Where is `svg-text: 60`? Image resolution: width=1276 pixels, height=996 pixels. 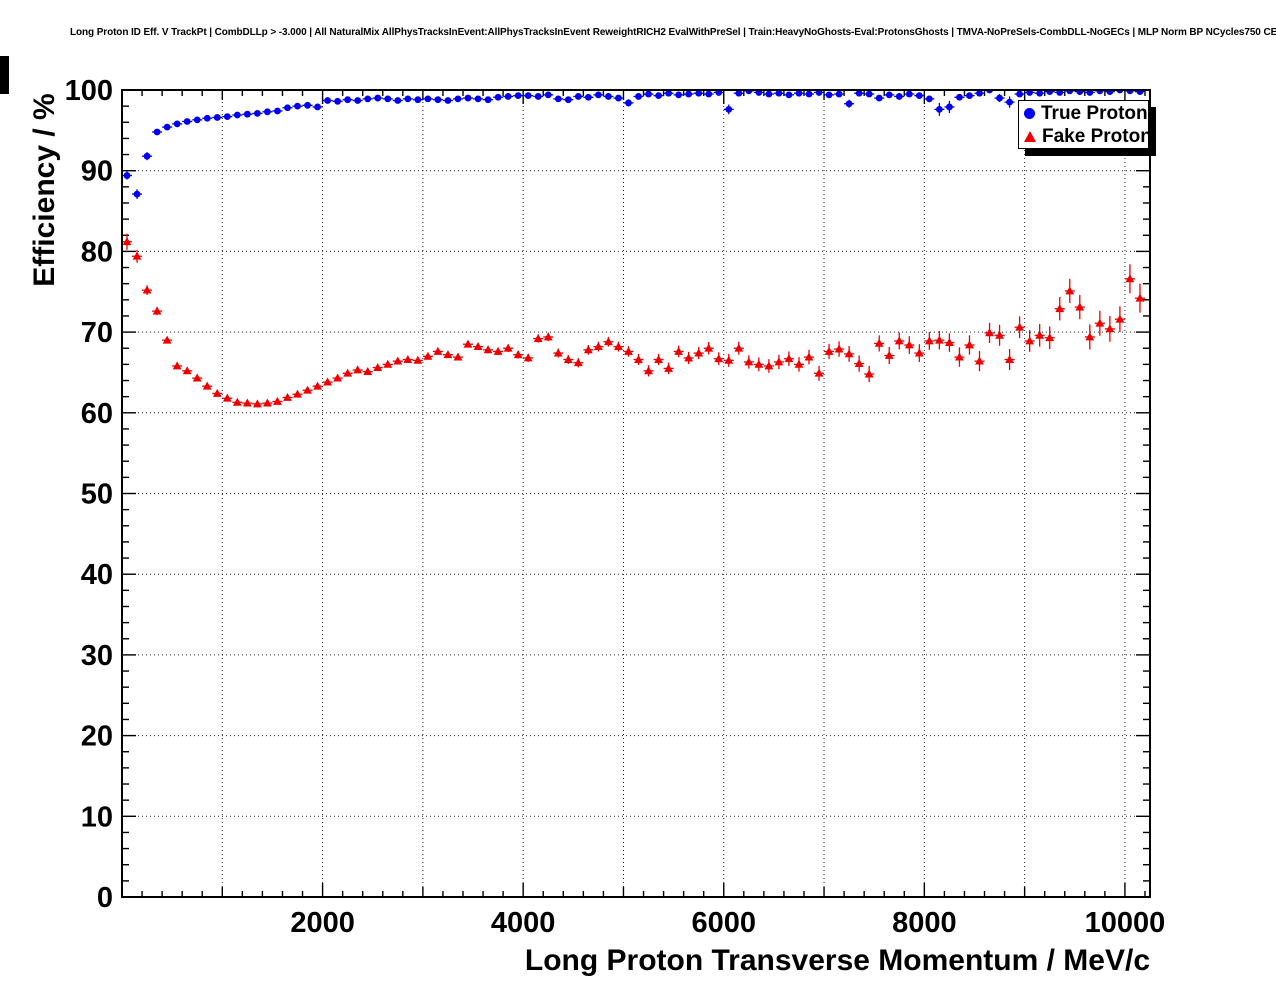 svg-text: 60 is located at coordinates (97, 414).